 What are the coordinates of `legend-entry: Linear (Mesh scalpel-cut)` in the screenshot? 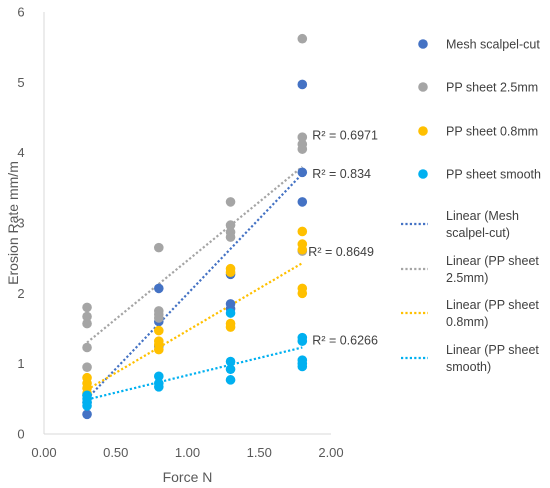 It's located at (460, 224).